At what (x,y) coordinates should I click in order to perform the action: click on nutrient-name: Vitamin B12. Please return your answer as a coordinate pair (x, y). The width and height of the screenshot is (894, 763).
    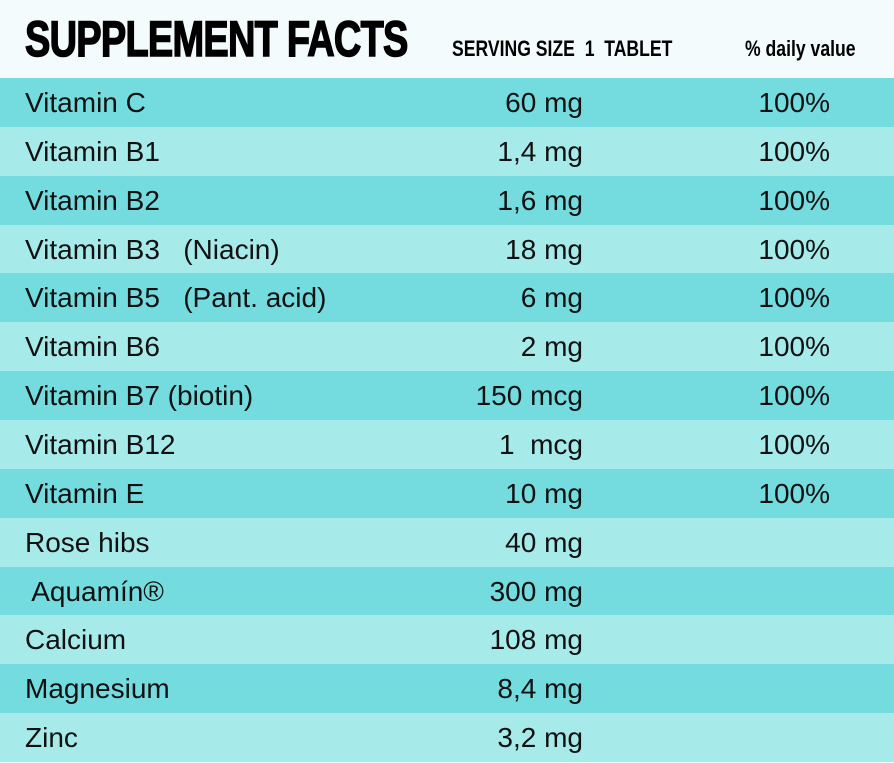
    Looking at the image, I should click on (100, 445).